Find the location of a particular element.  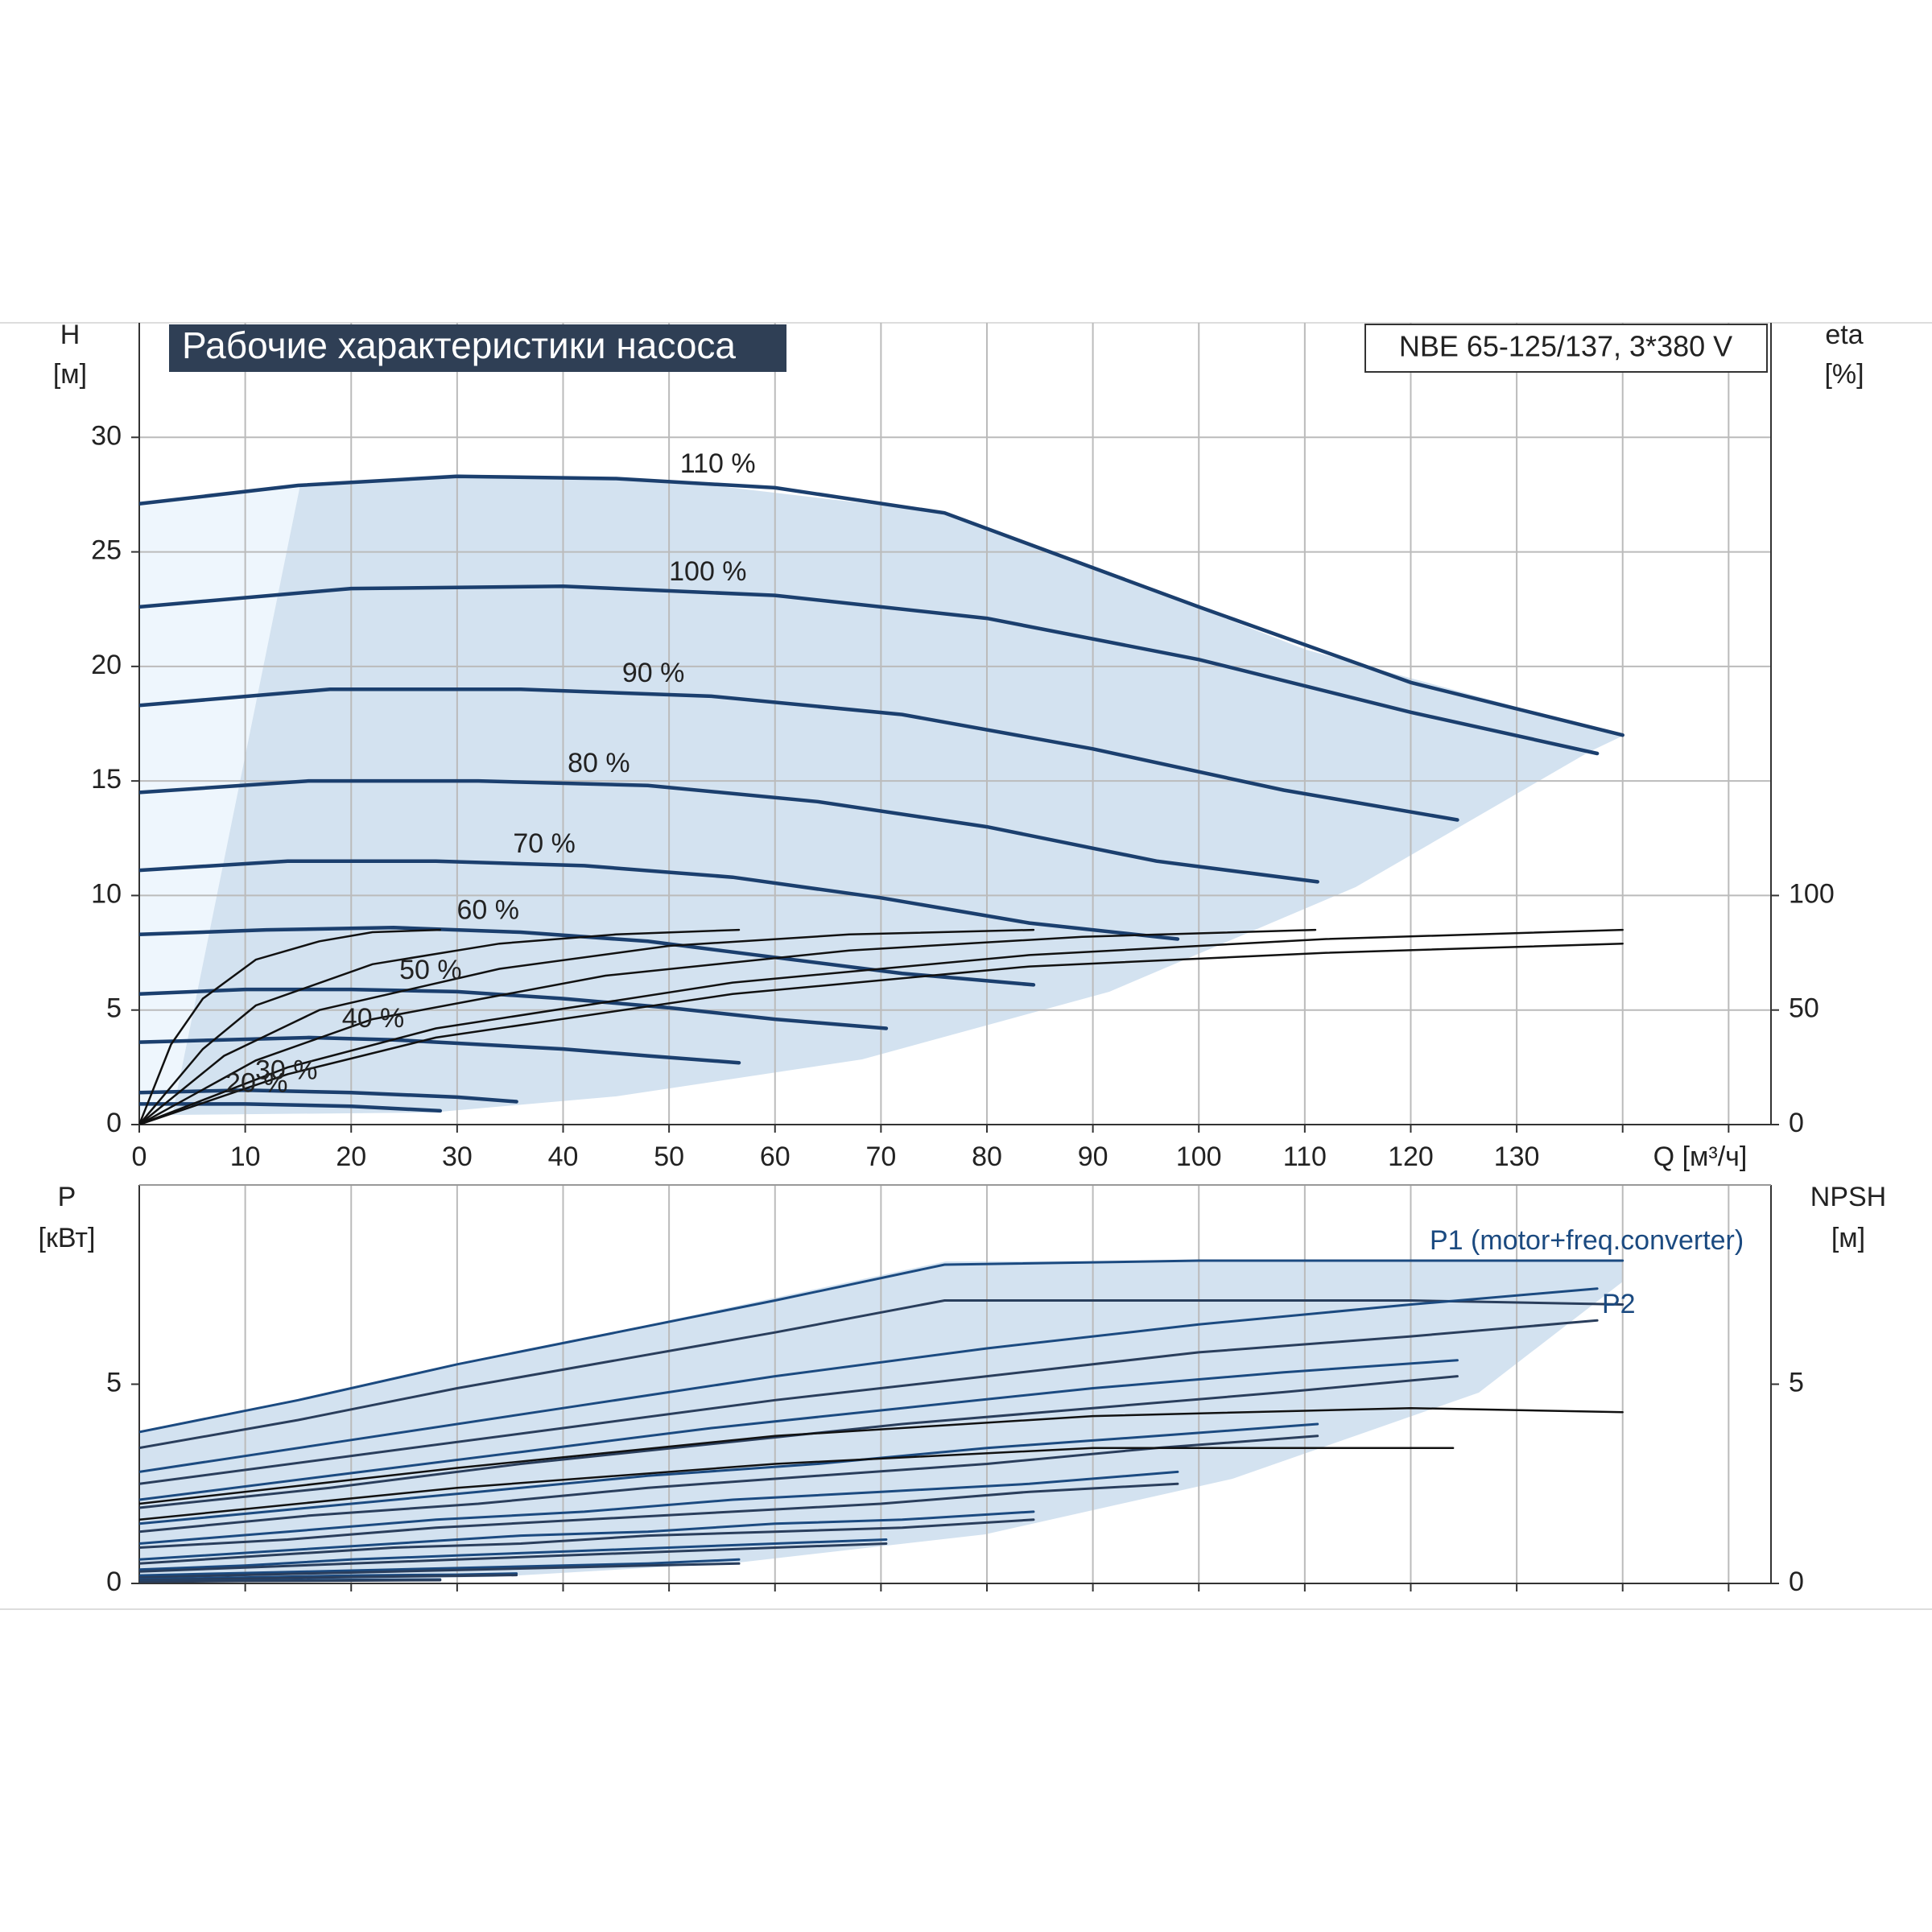

x-tick-label: 100 is located at coordinates (1199, 1156).